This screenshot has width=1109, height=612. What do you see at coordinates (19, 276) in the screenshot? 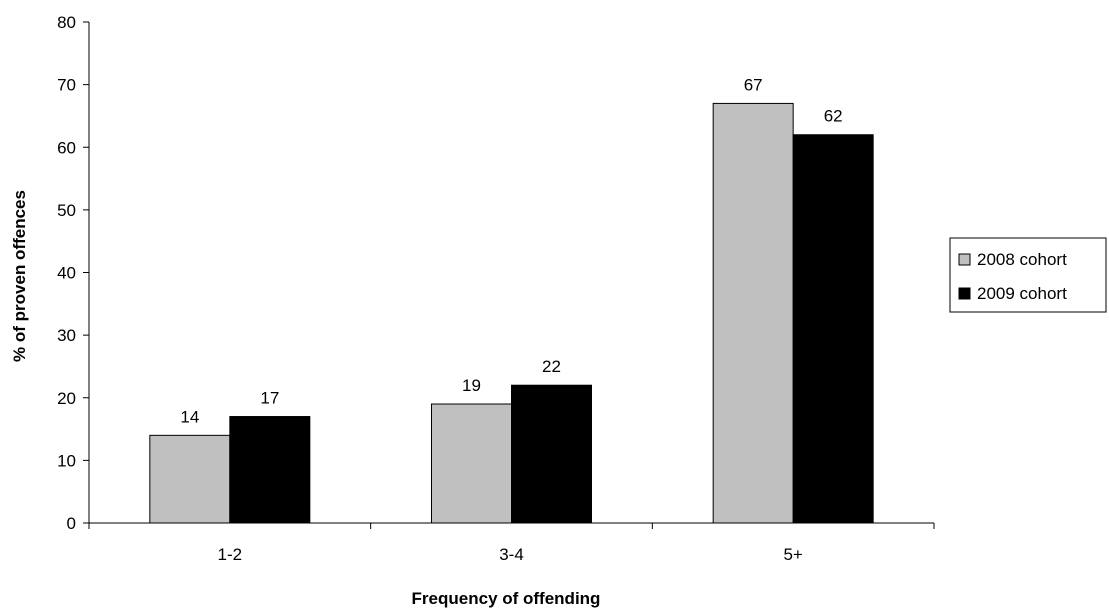
I see `y-axis-title: % of proven offences` at bounding box center [19, 276].